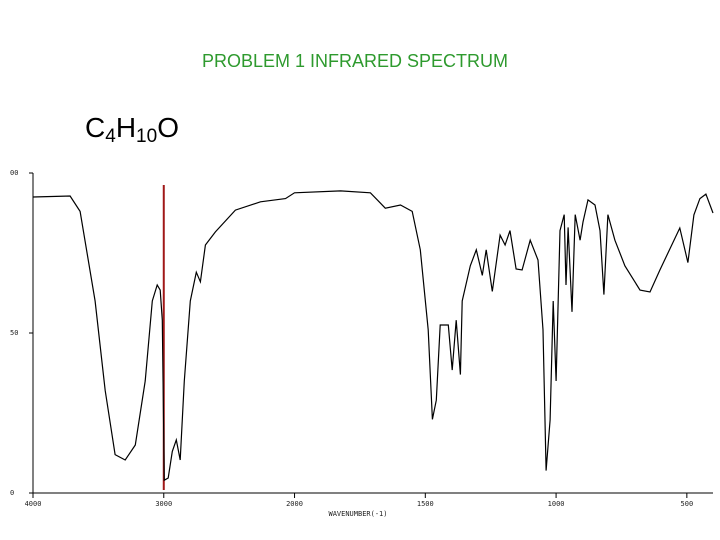 The image size is (720, 540). I want to click on formula-element: O, so click(168, 127).